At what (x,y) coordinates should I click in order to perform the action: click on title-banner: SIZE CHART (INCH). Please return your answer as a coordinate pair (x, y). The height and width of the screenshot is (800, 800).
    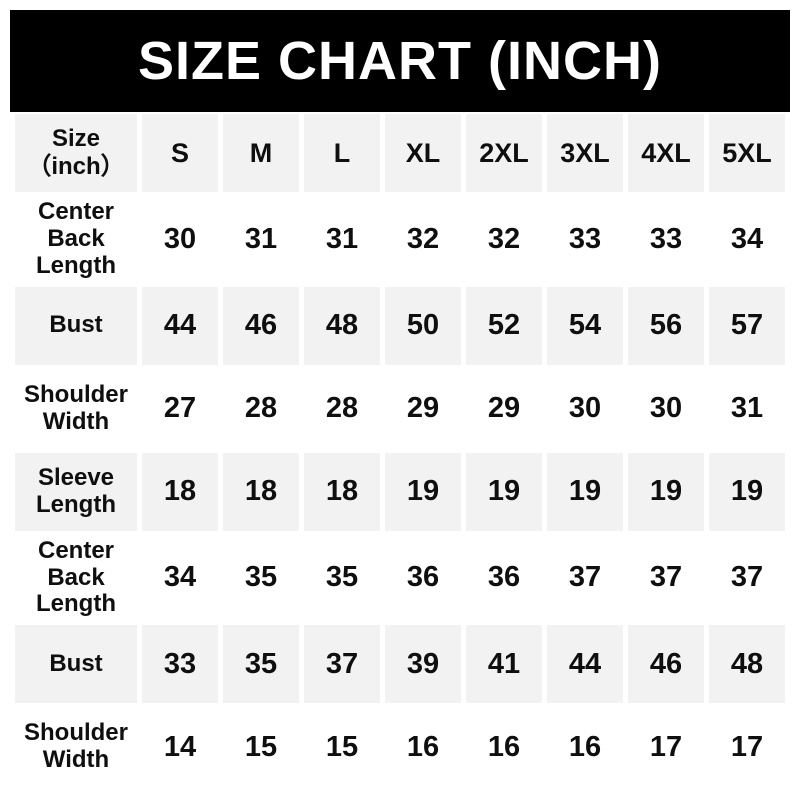
    Looking at the image, I should click on (400, 61).